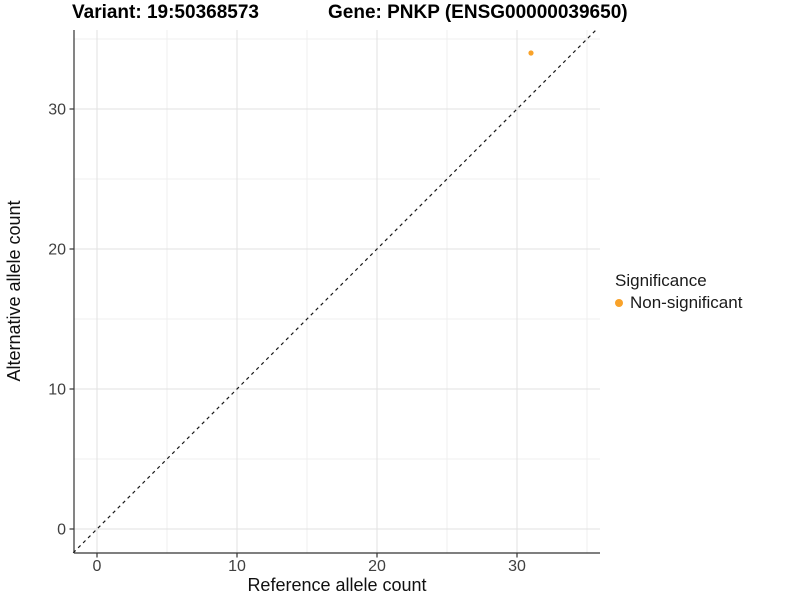  I want to click on data-point, so click(531, 53).